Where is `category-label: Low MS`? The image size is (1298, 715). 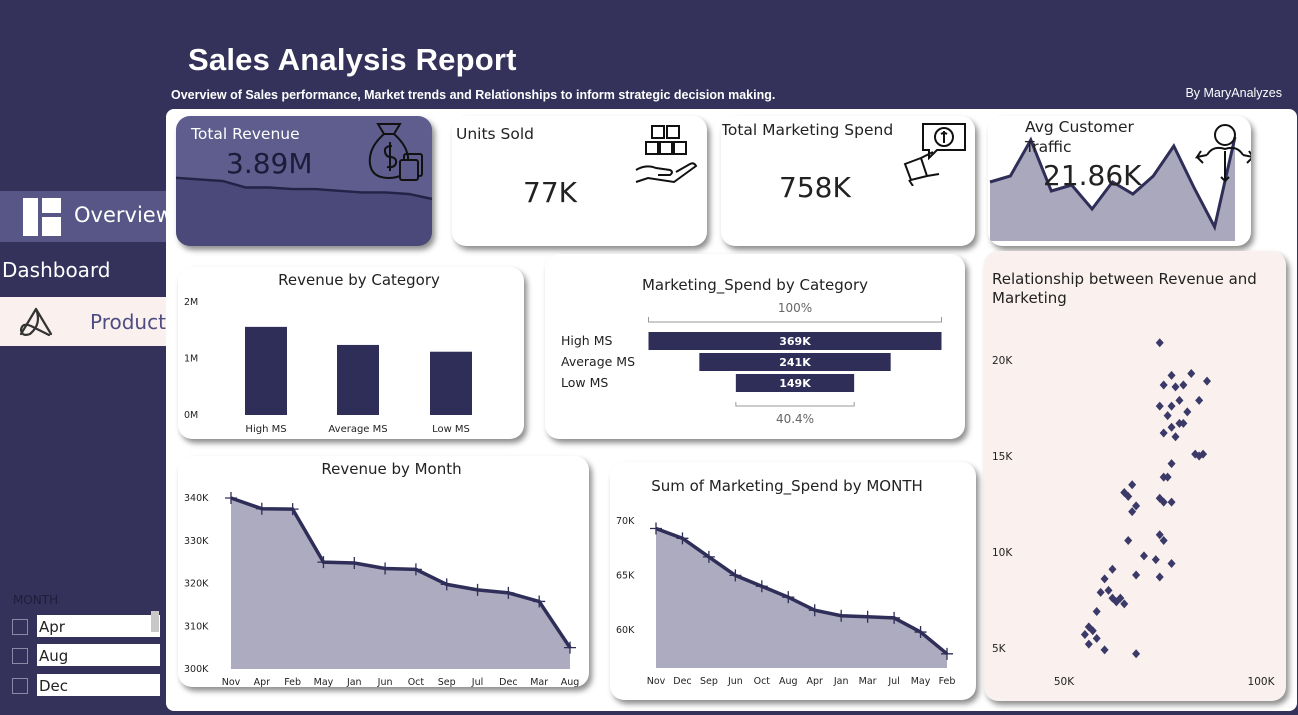 category-label: Low MS is located at coordinates (584, 382).